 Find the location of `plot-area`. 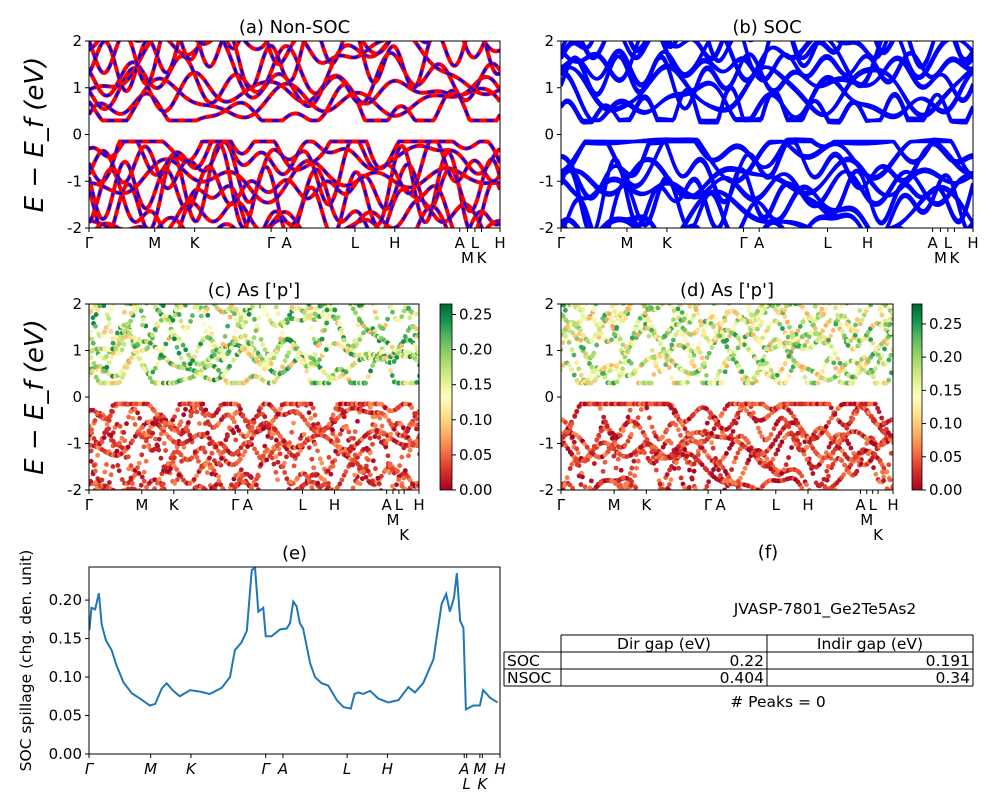

plot-area is located at coordinates (294, 134).